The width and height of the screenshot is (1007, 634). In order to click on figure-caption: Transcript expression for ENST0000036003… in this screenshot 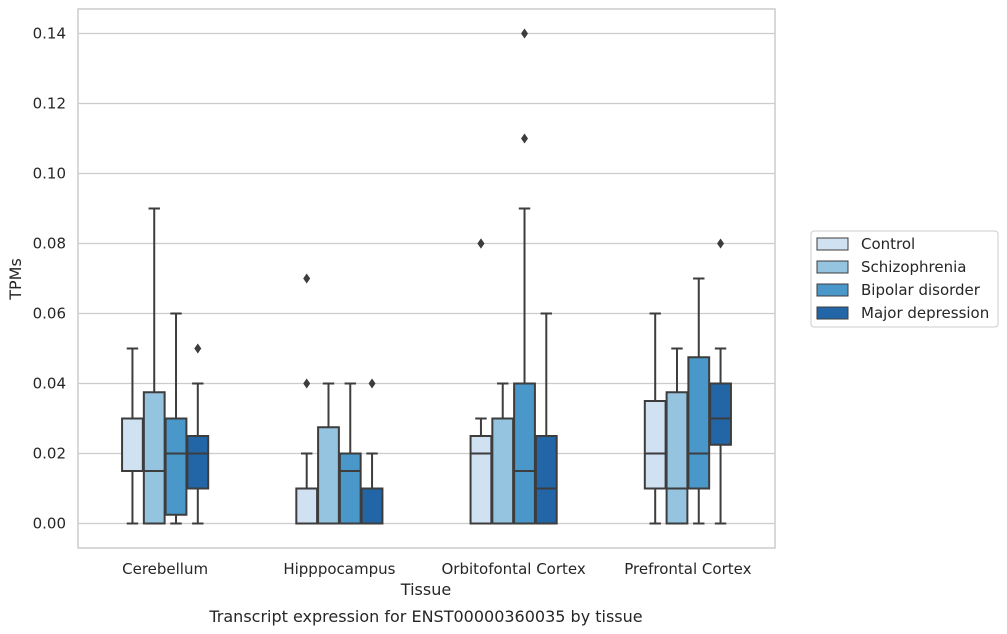, I will do `click(425, 616)`.